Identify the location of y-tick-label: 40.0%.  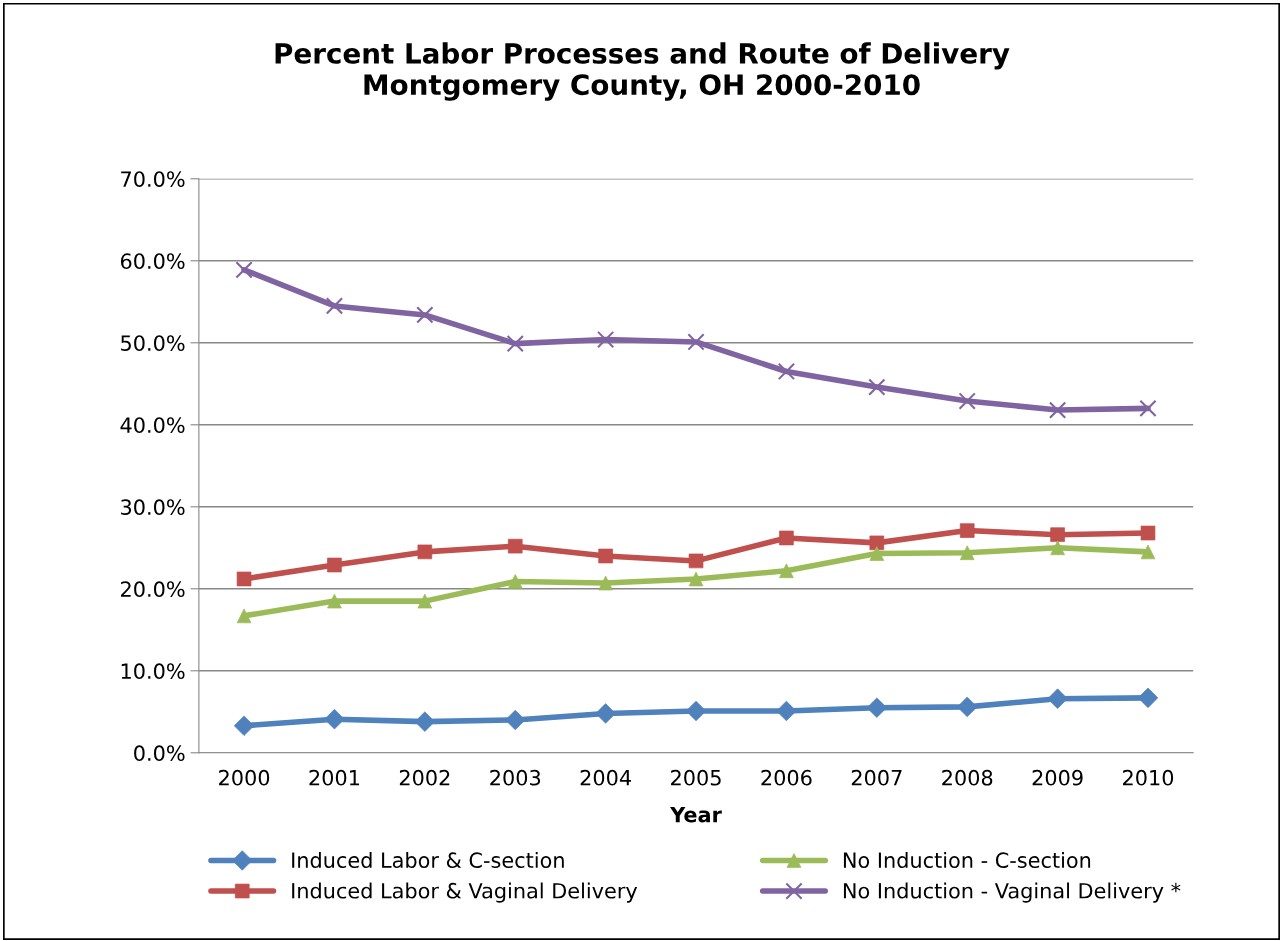
(152, 425).